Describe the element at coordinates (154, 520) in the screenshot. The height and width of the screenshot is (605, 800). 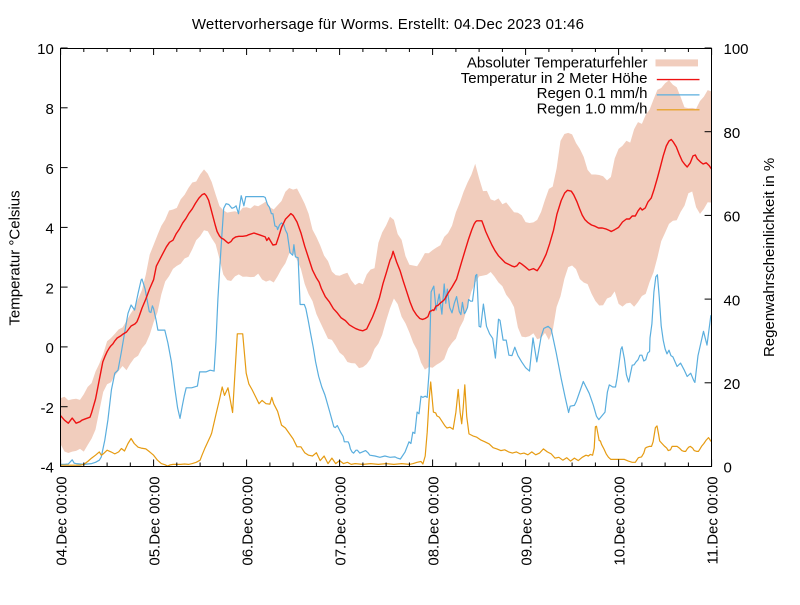
I see `svg-text: 05.Dec 00:00` at that location.